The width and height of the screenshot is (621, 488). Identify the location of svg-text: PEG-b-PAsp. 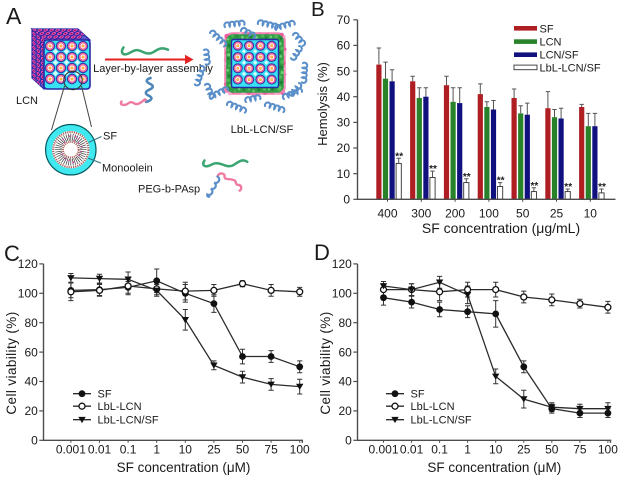
(169, 190).